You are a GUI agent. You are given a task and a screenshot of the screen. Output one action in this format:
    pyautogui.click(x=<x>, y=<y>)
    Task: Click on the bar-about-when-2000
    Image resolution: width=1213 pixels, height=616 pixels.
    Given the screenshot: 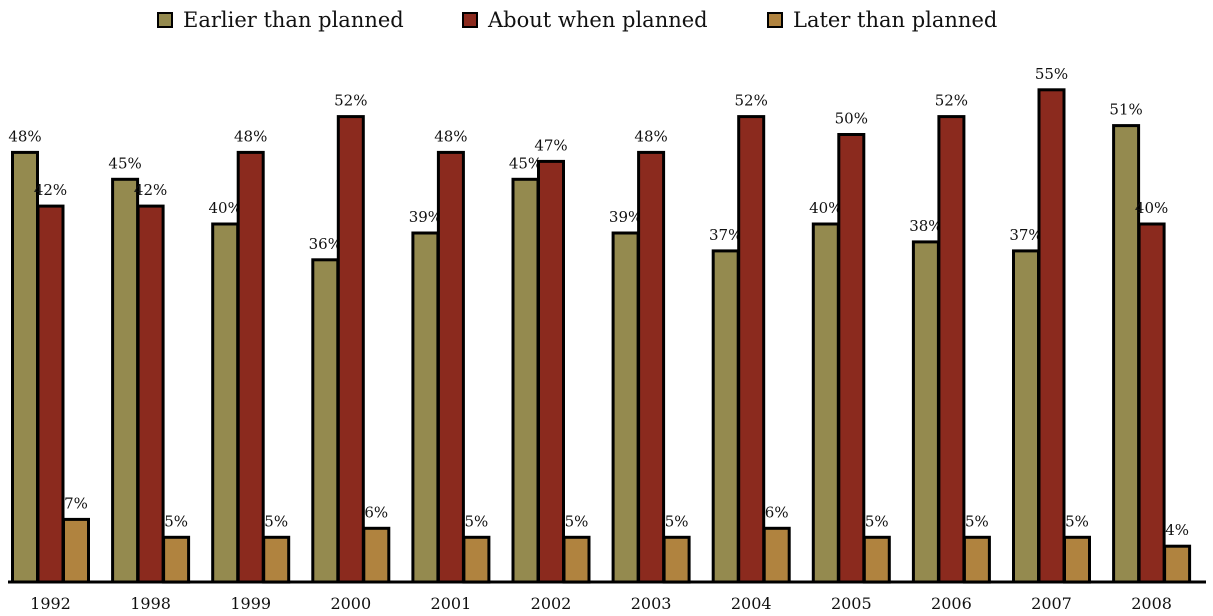 What is the action you would take?
    pyautogui.click(x=350, y=349)
    